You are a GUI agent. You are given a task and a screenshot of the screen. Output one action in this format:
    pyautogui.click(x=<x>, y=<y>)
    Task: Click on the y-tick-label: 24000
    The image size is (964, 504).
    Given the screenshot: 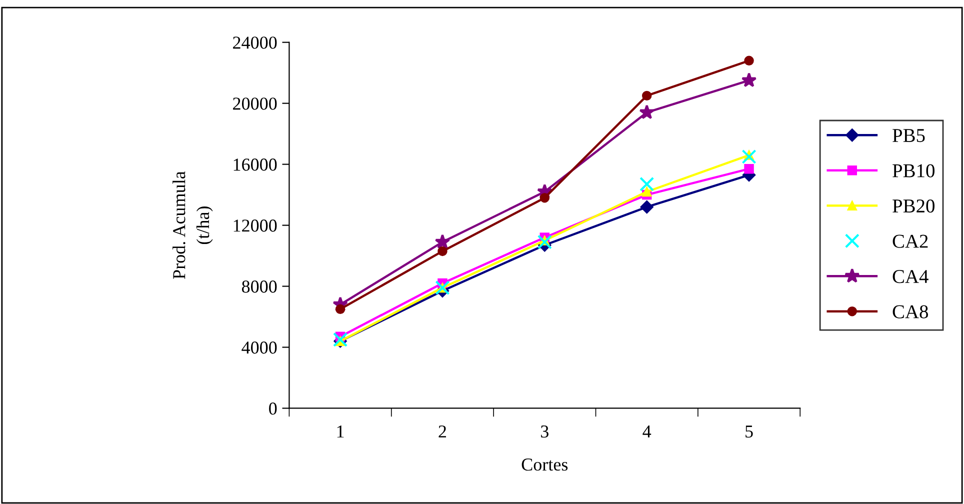 What is the action you would take?
    pyautogui.click(x=255, y=42)
    